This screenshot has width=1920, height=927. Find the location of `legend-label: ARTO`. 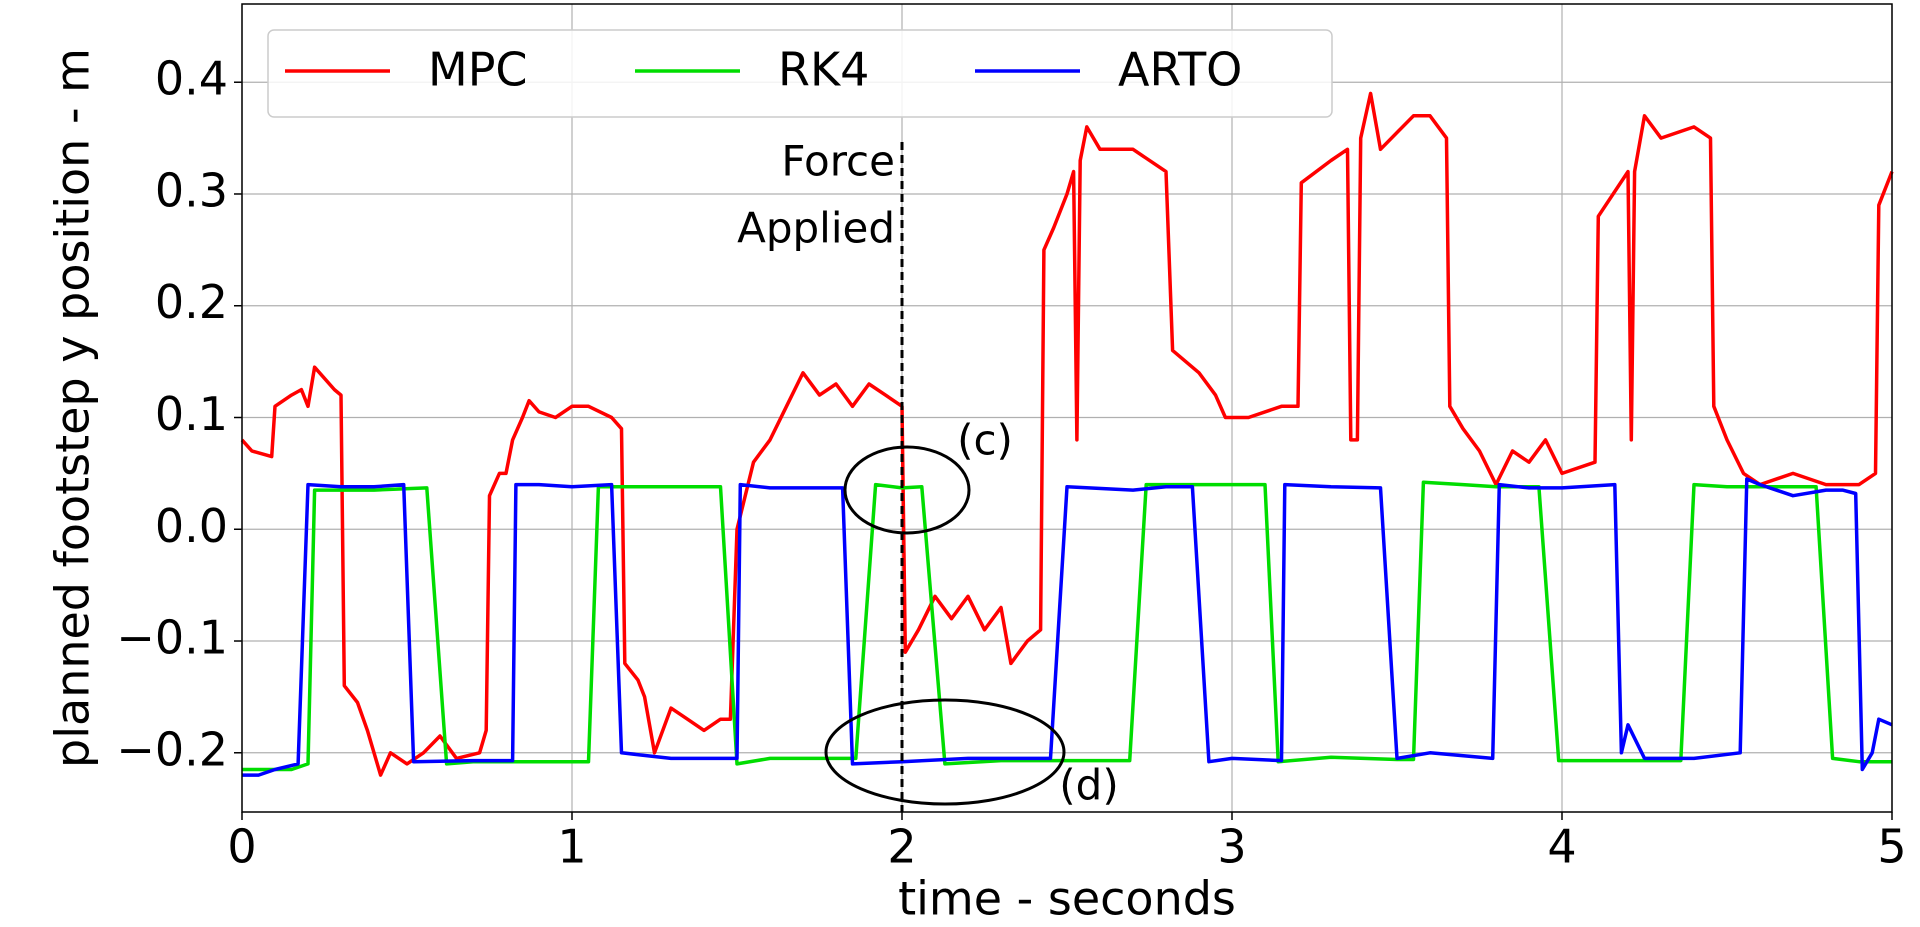

legend-label: ARTO is located at coordinates (1180, 70).